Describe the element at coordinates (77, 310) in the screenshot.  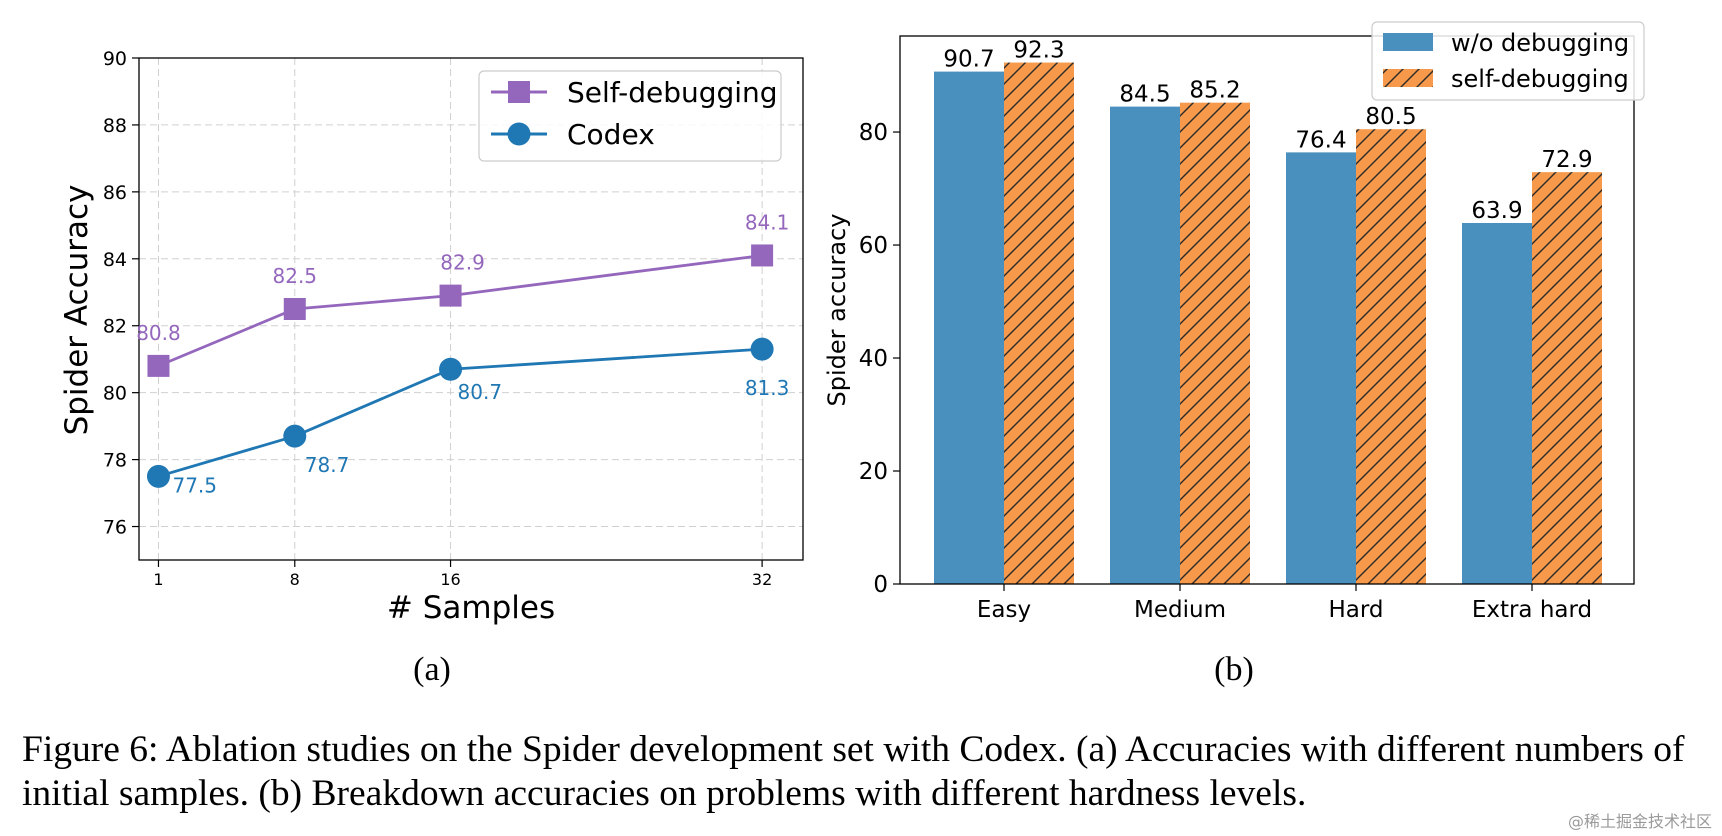
I see `a-y-axis-label: Spider Accuracy` at that location.